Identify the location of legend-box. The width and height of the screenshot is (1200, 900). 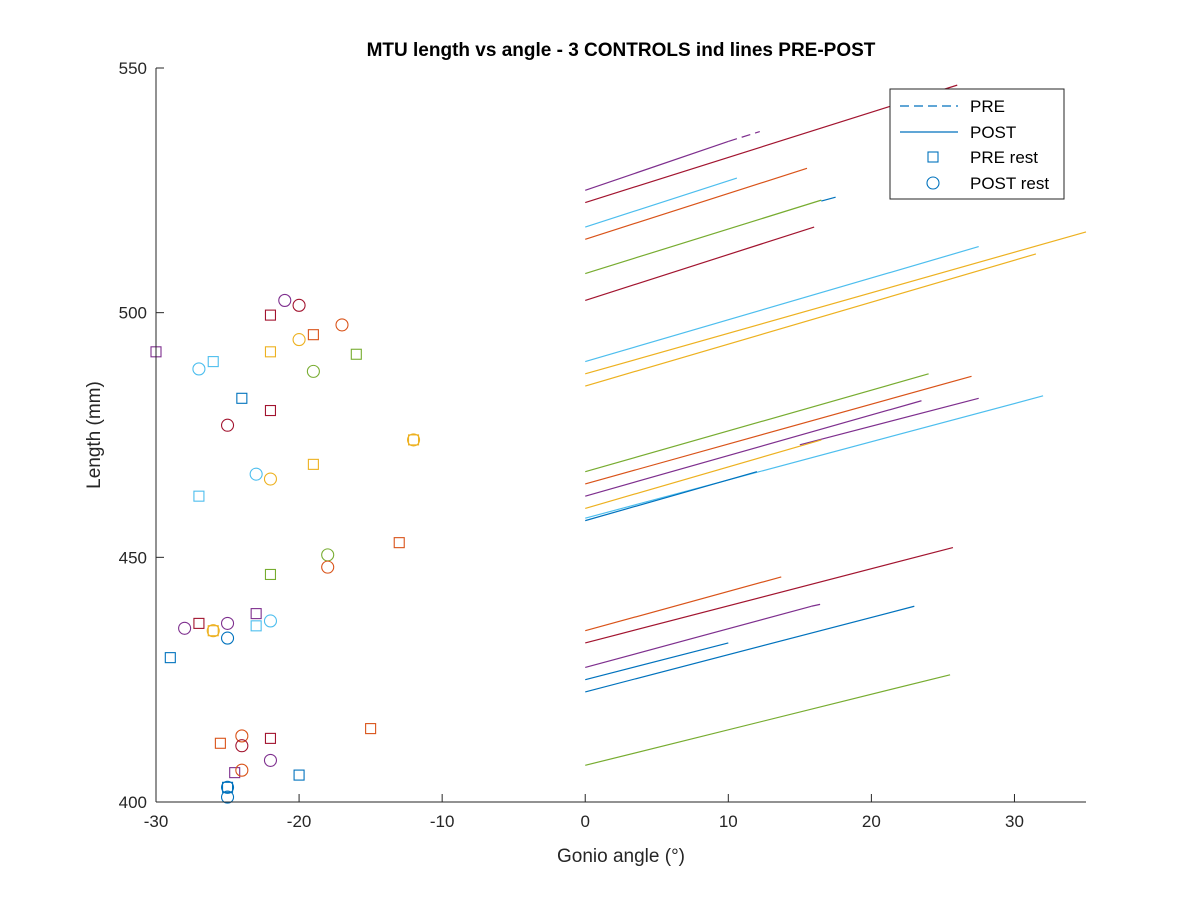
(977, 144).